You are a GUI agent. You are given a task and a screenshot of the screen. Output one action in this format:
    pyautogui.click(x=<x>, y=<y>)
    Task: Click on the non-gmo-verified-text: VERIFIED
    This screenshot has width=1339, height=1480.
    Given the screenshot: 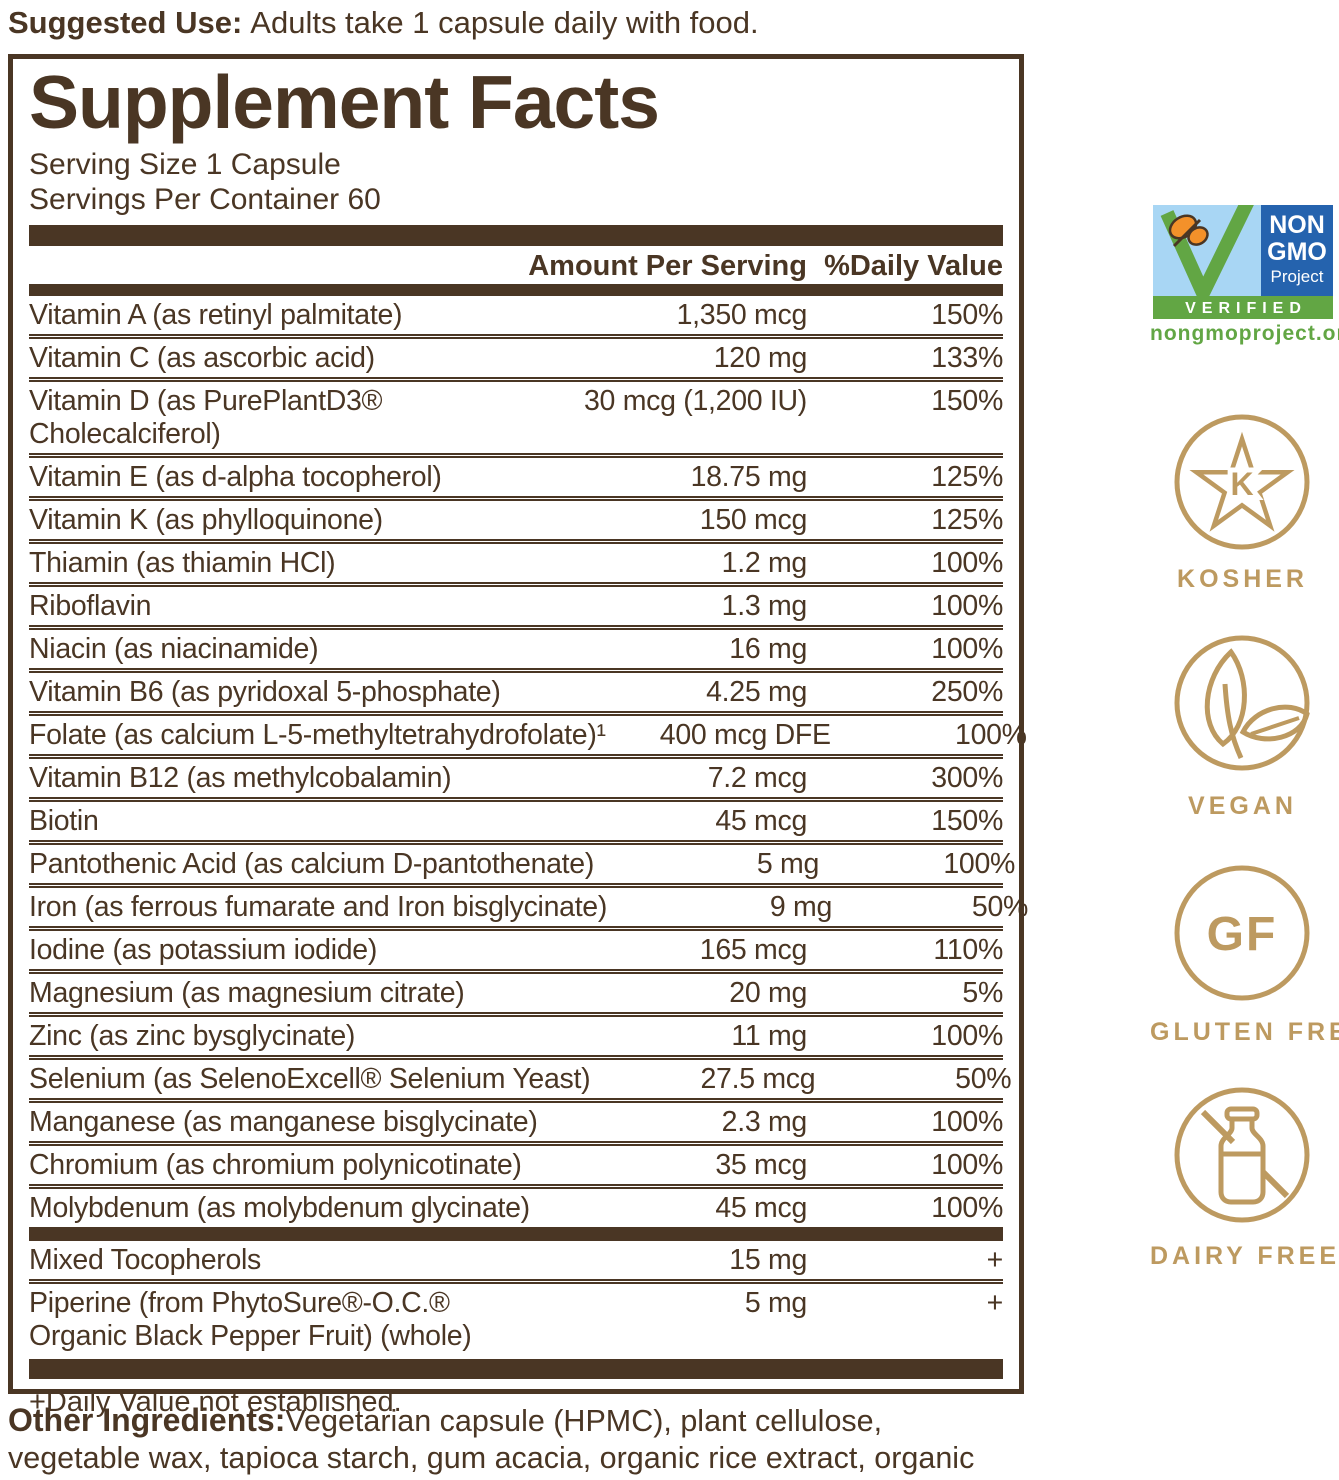 What is the action you would take?
    pyautogui.click(x=1246, y=308)
    